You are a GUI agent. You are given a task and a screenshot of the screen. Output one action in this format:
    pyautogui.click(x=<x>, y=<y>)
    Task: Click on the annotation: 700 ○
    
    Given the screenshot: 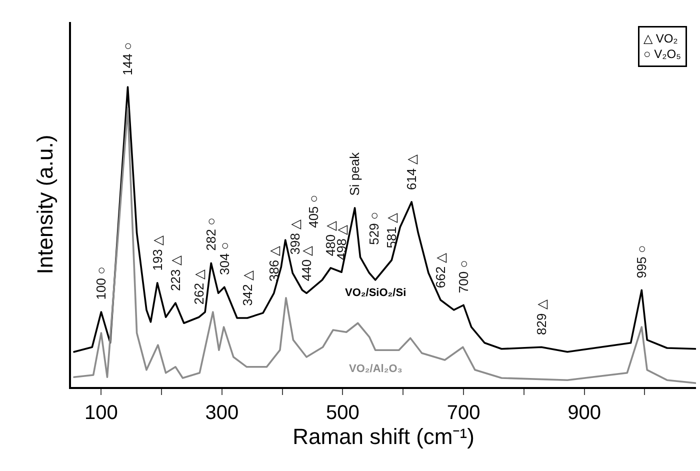 What is the action you would take?
    pyautogui.click(x=463, y=277)
    